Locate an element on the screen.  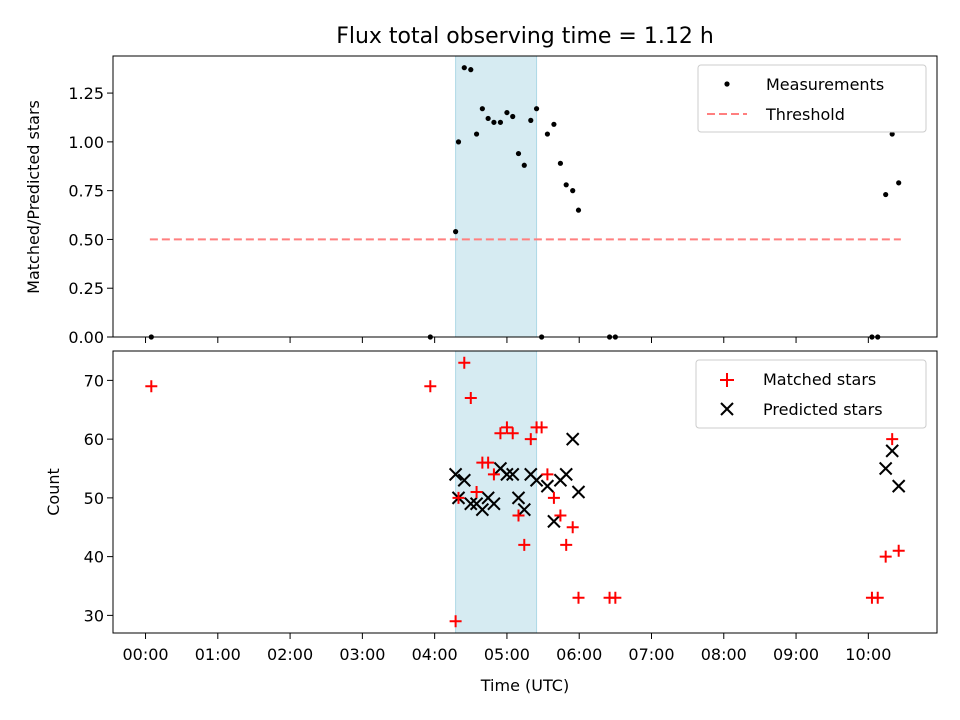
bottom-x-tick-label: 06:00 is located at coordinates (579, 654).